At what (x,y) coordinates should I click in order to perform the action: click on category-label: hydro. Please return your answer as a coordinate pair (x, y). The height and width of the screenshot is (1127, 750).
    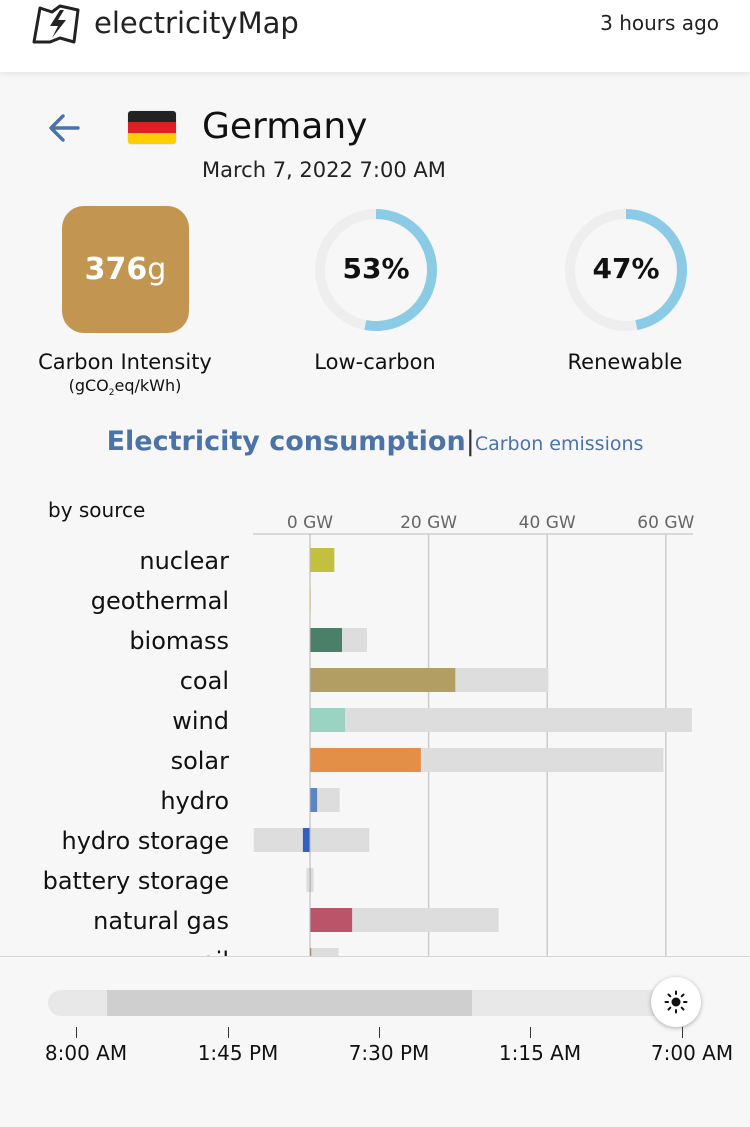
    Looking at the image, I should click on (194, 801).